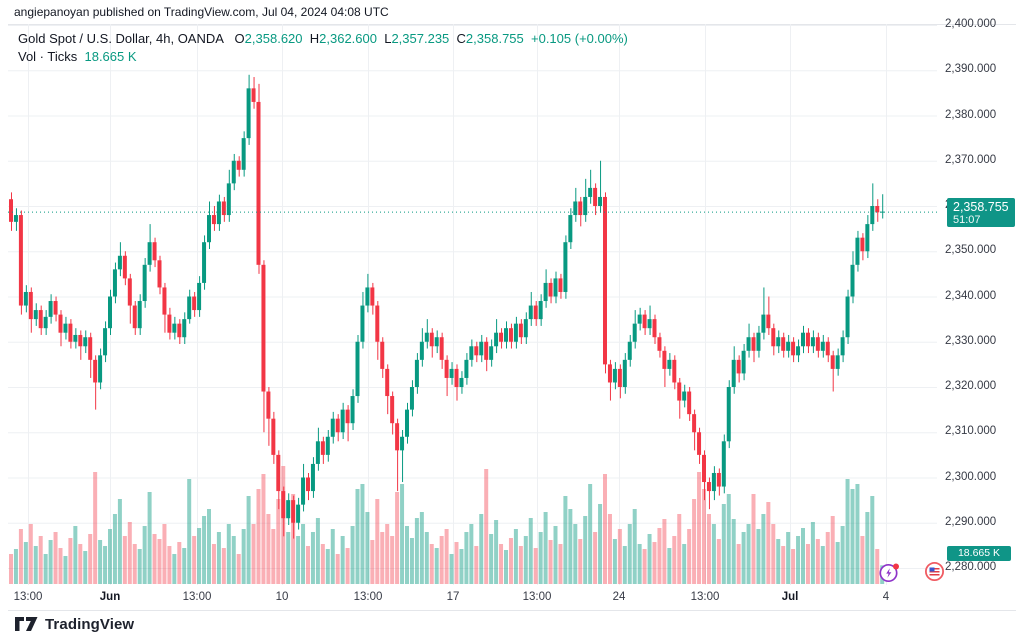  I want to click on price-axis-label: 2,370.000, so click(971, 159).